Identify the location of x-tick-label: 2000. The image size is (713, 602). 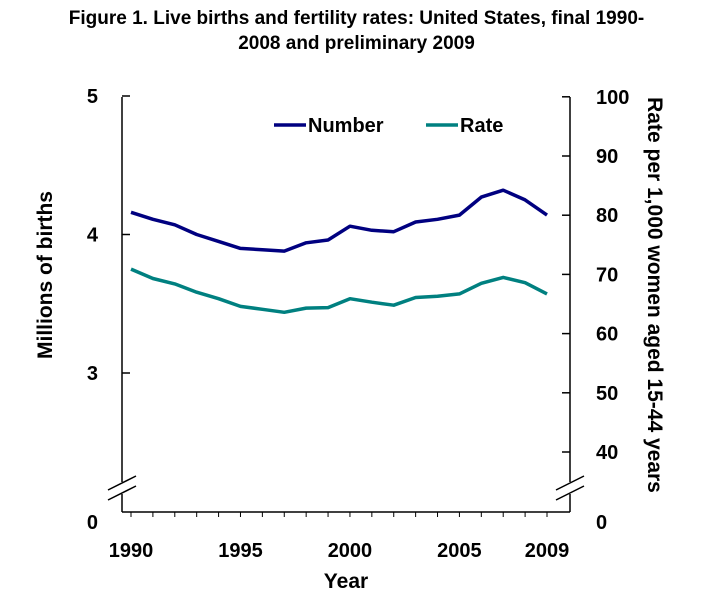
(350, 551).